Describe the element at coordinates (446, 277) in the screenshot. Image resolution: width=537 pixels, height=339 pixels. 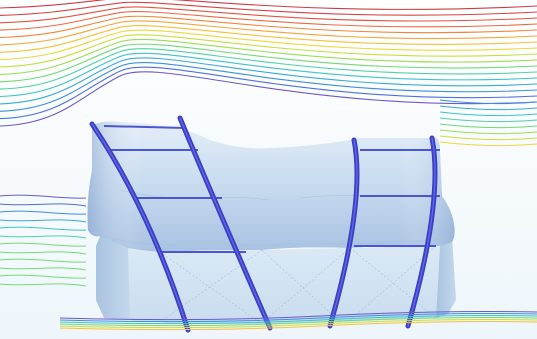
I see `right-wall-side` at that location.